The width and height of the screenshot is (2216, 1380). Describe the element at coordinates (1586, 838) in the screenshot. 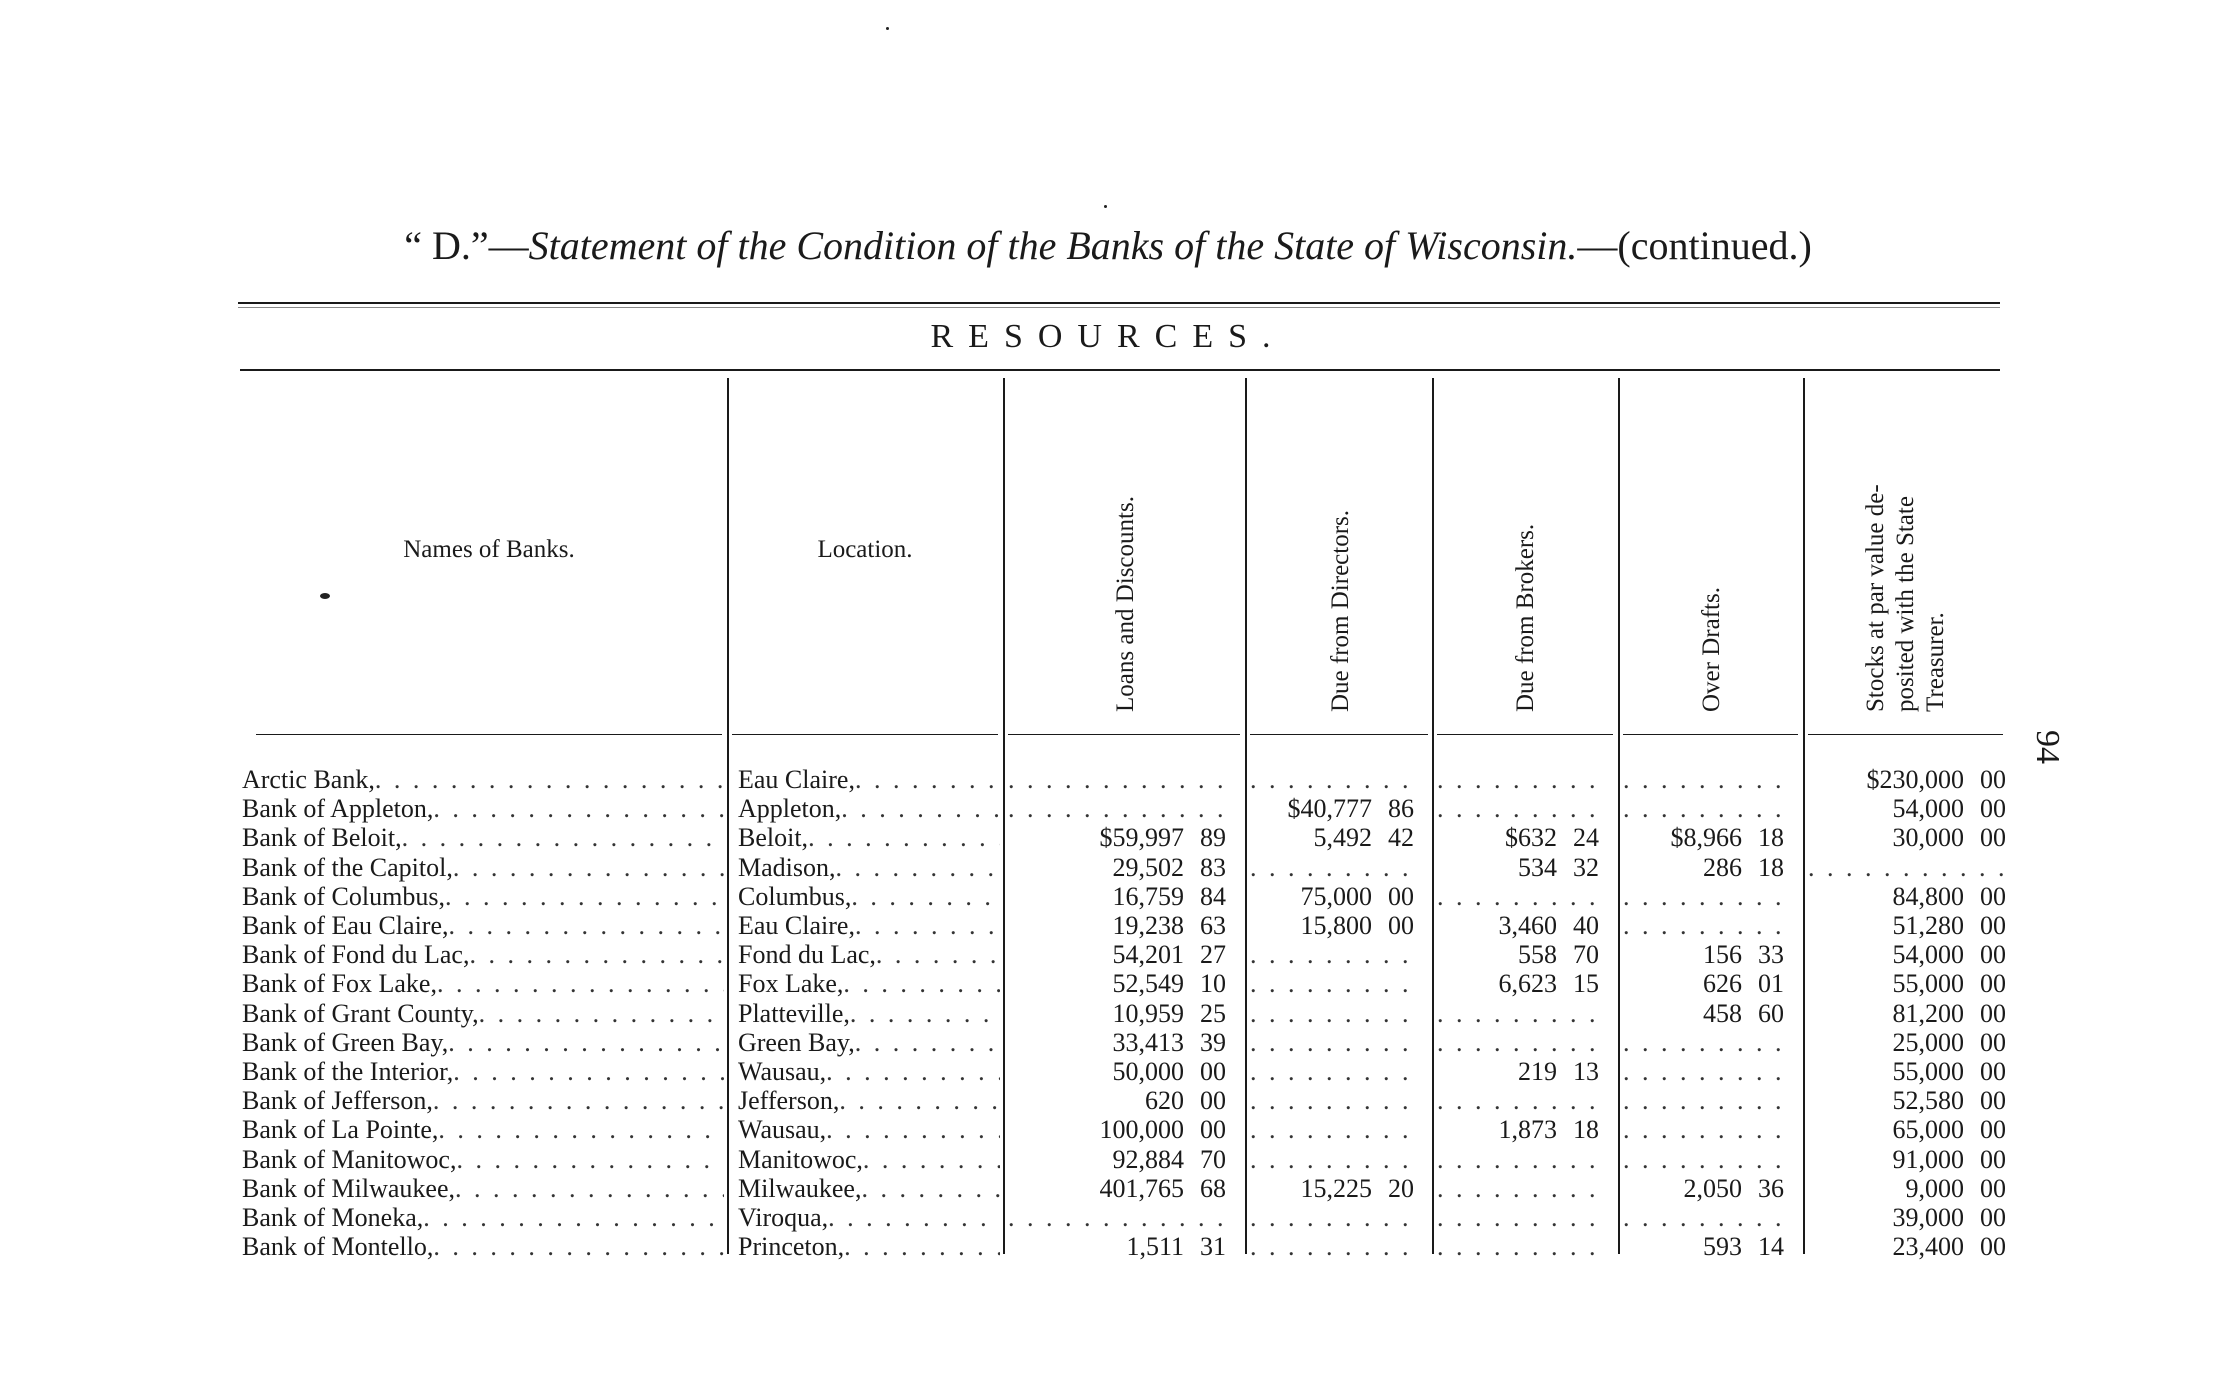

I see `brokers-cents: 24` at that location.